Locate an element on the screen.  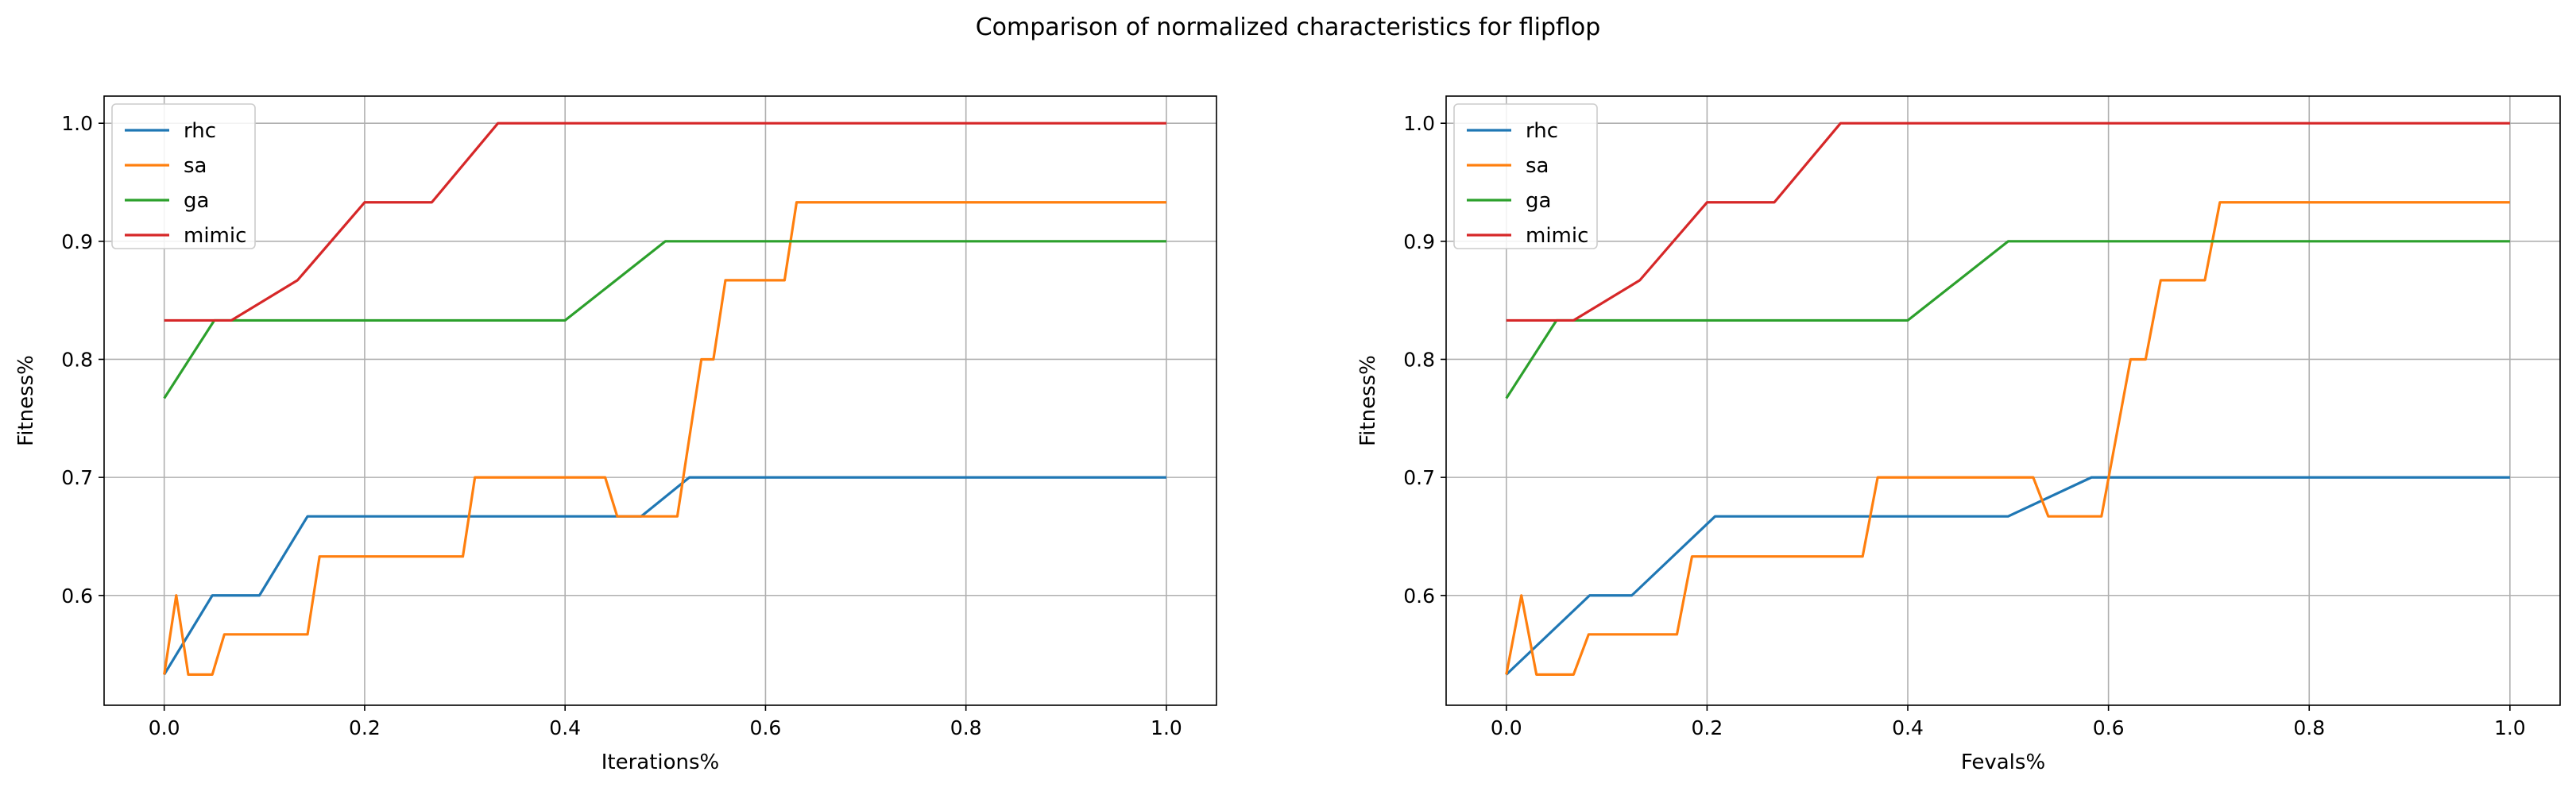
x-axis-label: Iterations% is located at coordinates (660, 762).